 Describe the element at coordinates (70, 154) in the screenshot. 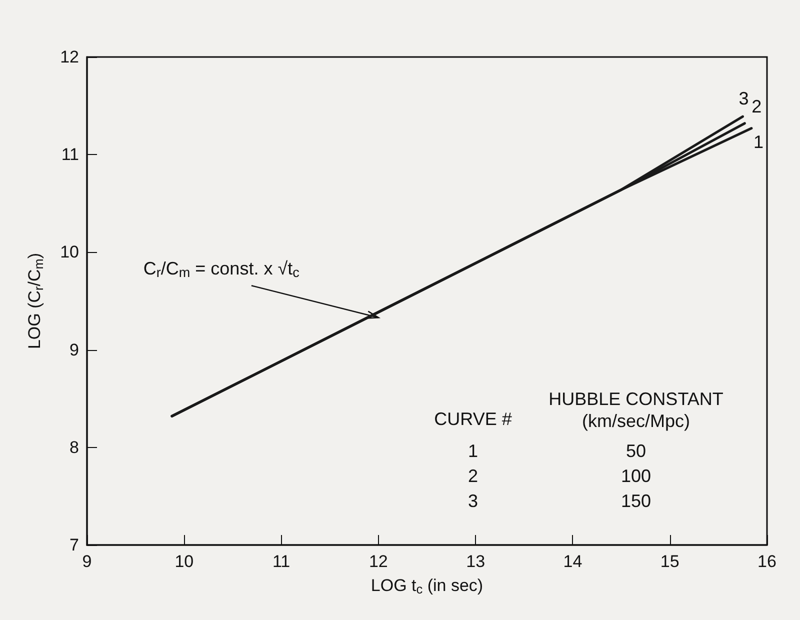

I see `y-tick-label: 11` at that location.